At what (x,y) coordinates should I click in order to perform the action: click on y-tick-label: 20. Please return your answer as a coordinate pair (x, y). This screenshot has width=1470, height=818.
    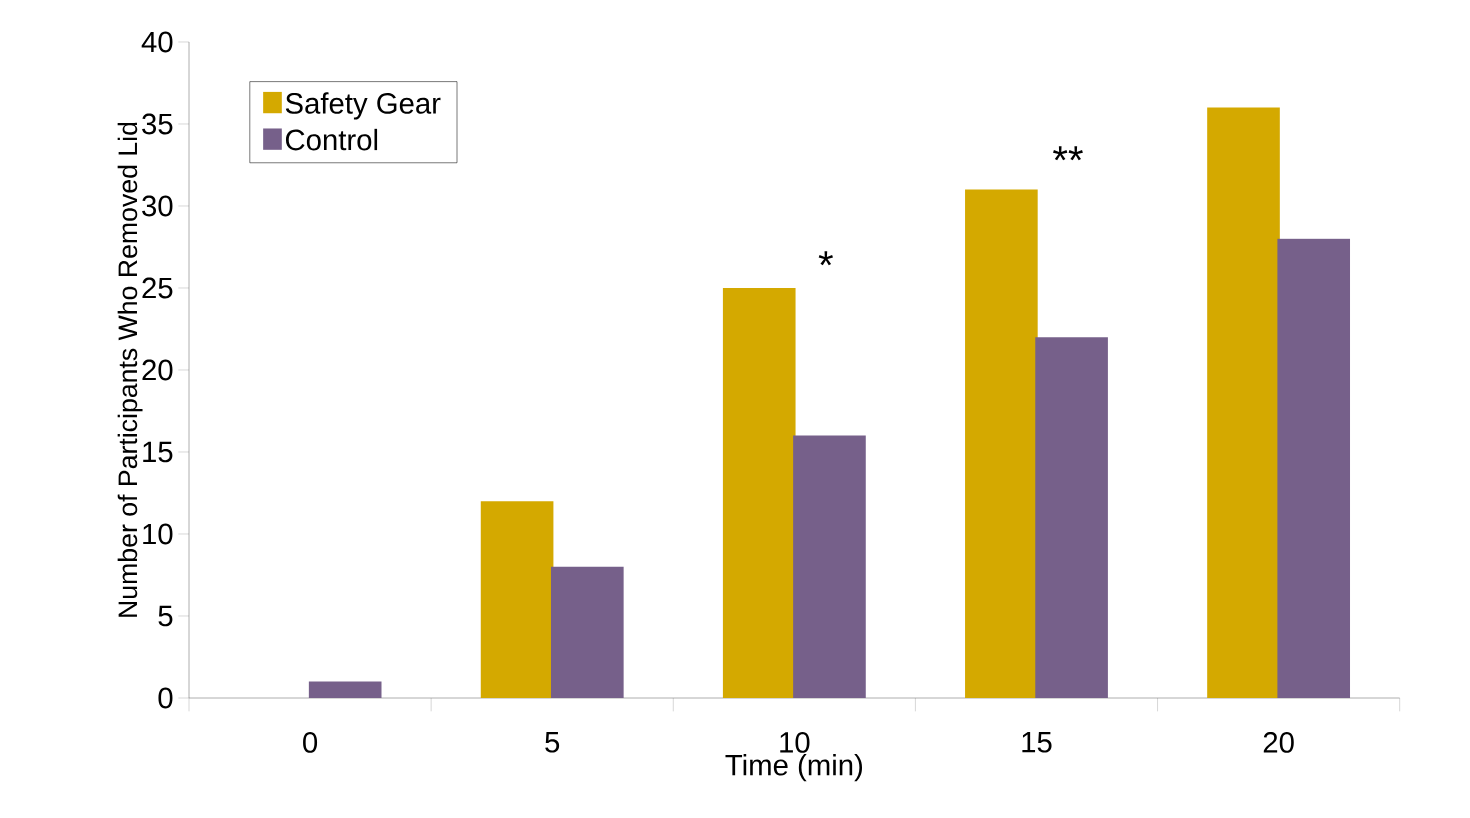
    Looking at the image, I should click on (157, 370).